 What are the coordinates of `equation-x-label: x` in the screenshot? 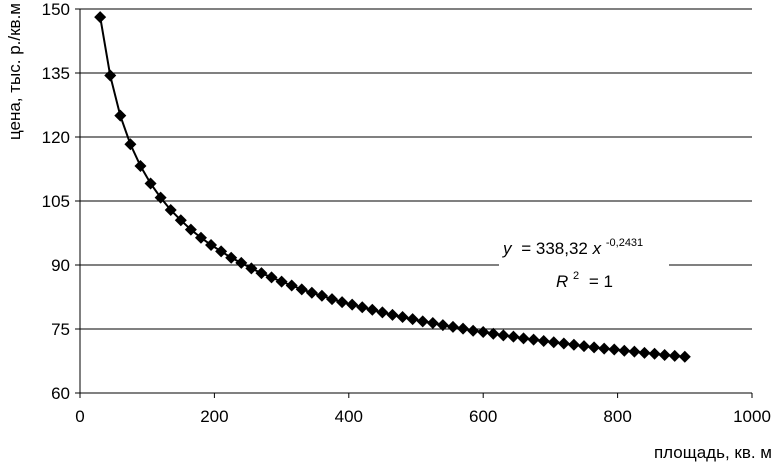 It's located at (597, 248).